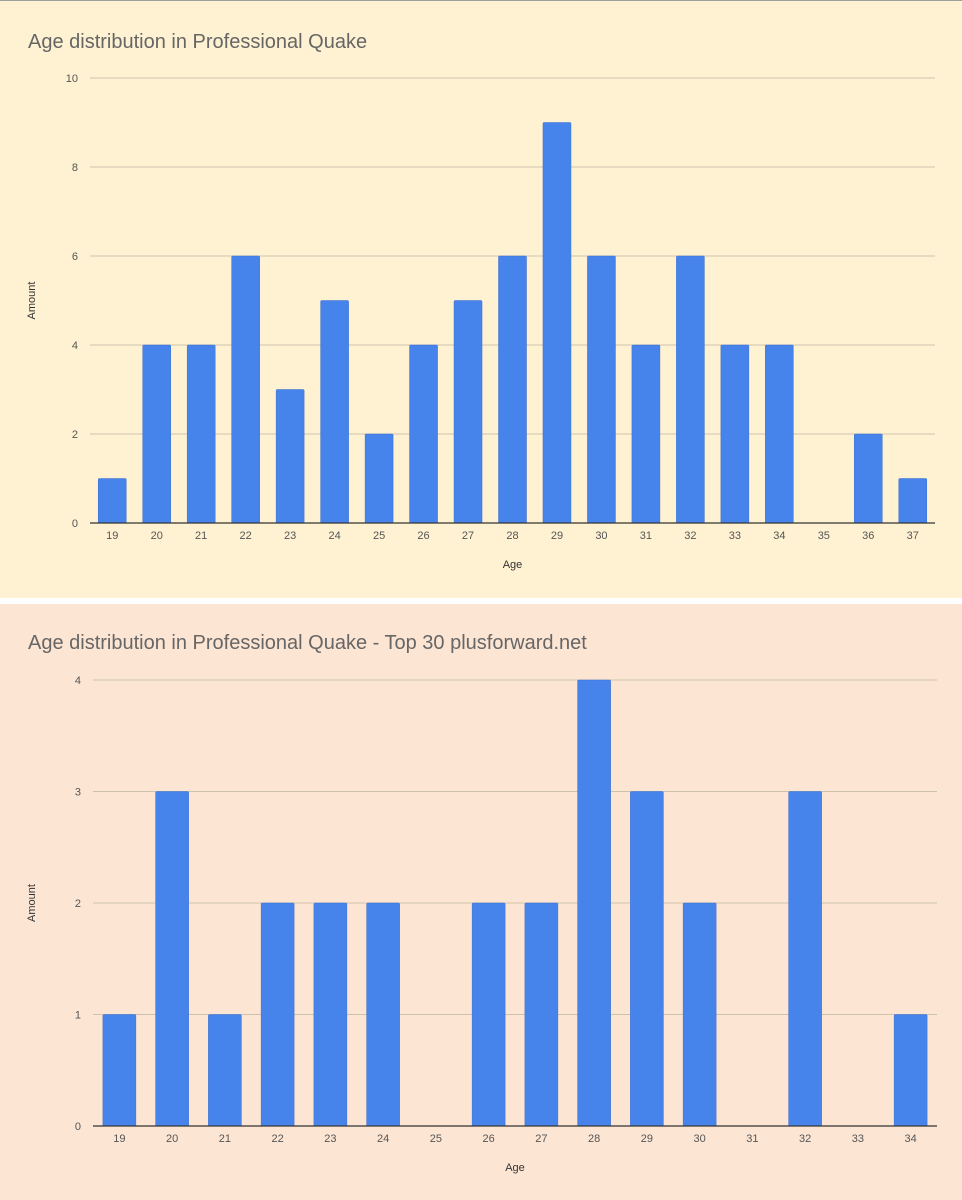  Describe the element at coordinates (868, 536) in the screenshot. I see `x-tick-label: 36` at that location.